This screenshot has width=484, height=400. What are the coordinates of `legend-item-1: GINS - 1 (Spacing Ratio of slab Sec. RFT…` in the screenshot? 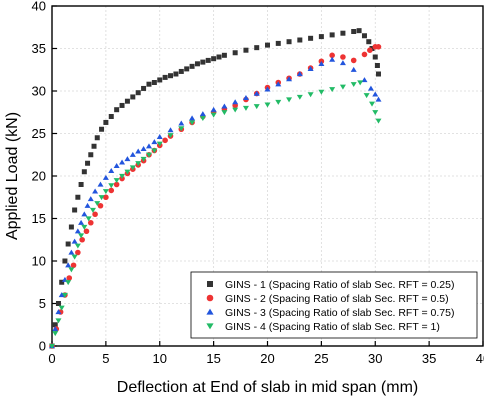 It's located at (330, 285).